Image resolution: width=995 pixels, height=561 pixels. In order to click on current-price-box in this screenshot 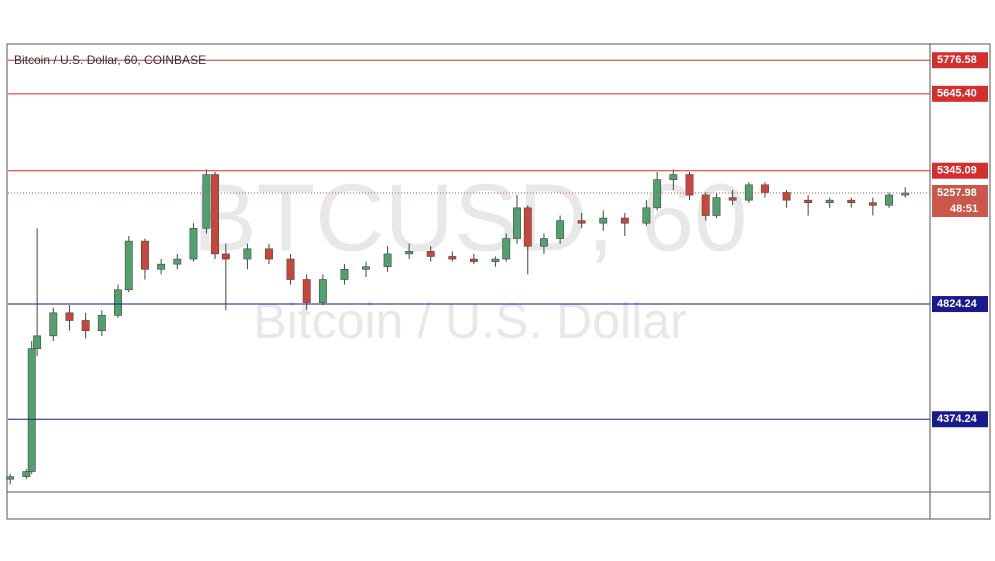, I will do `click(960, 200)`.